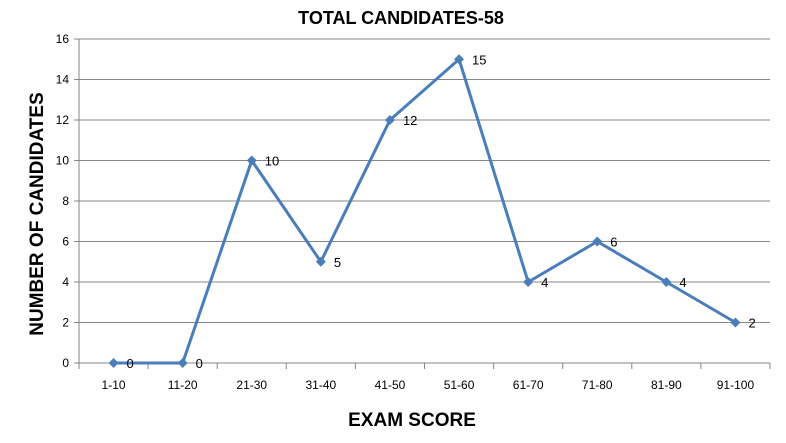 The image size is (786, 443). I want to click on x-tick-label: 61-70, so click(528, 385).